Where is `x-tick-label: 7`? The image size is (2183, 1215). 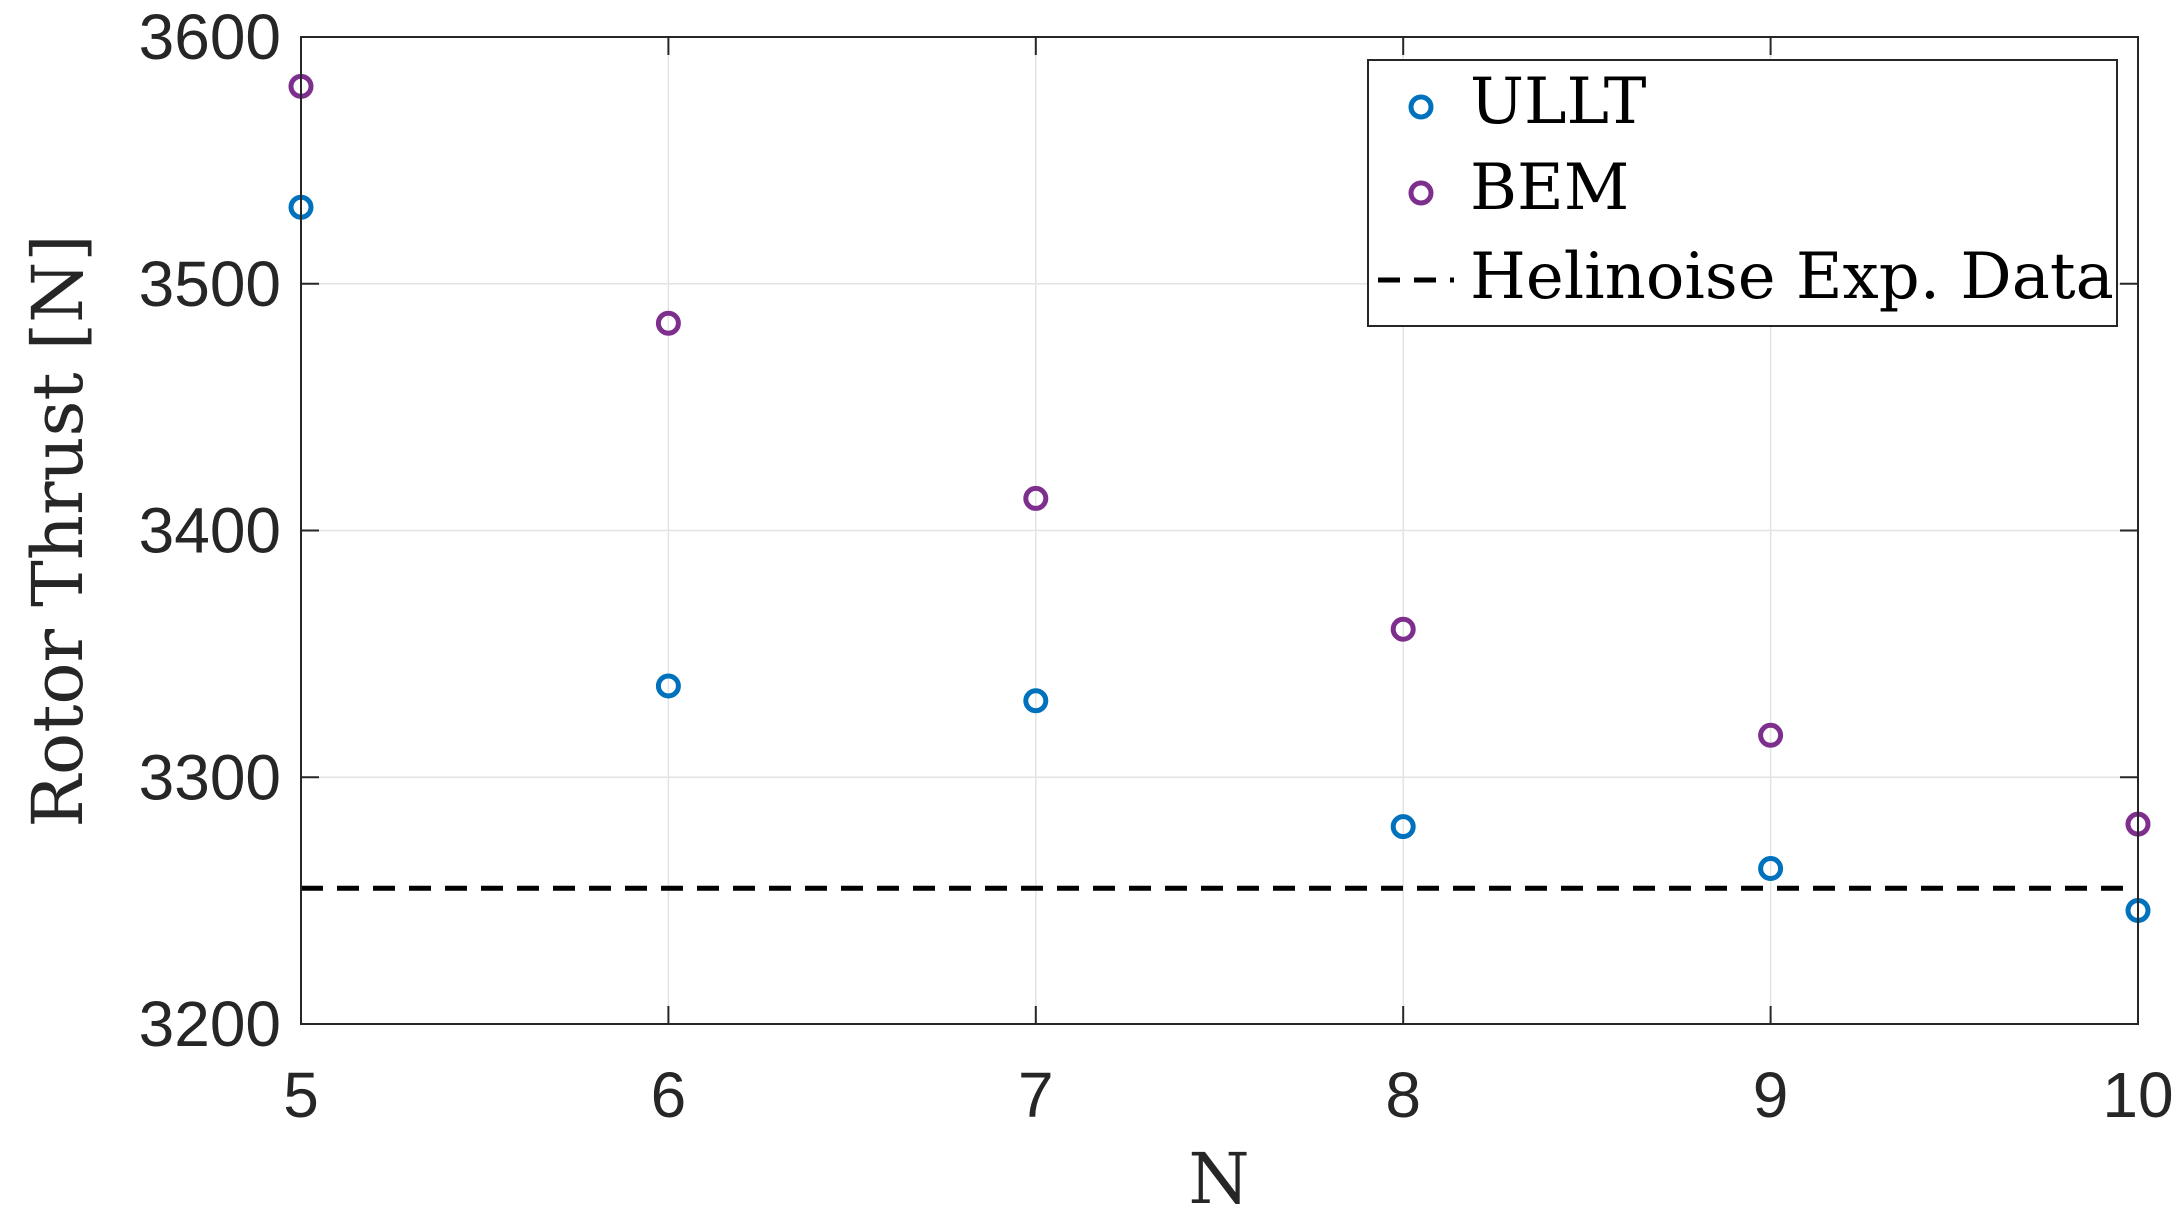 x-tick-label: 7 is located at coordinates (1036, 1095).